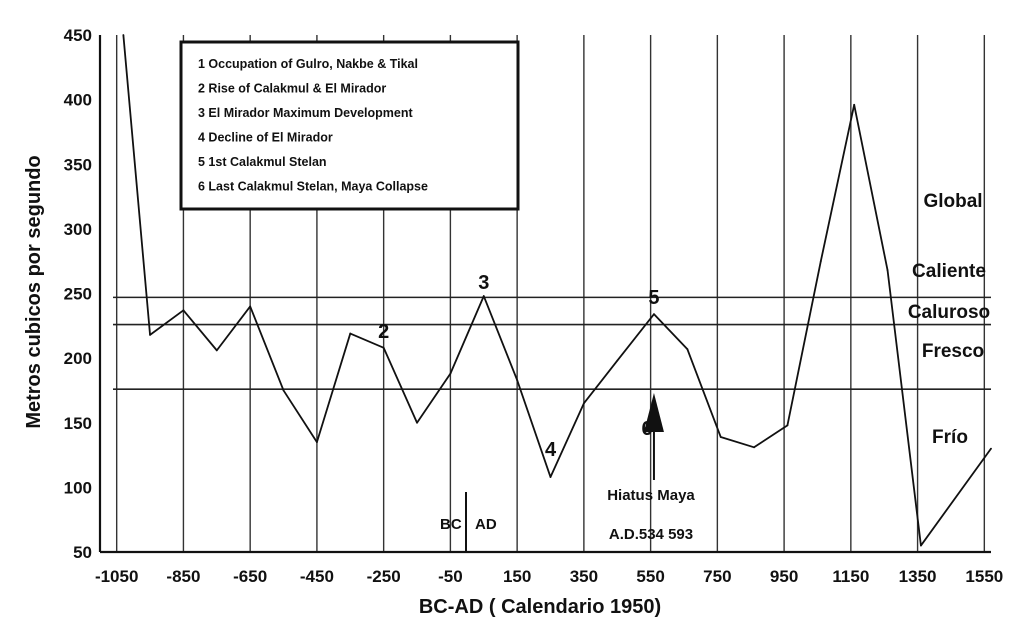  What do you see at coordinates (313, 187) in the screenshot?
I see `legend-item-6: 6 Last Calakmul Stelan, Maya Collapse` at bounding box center [313, 187].